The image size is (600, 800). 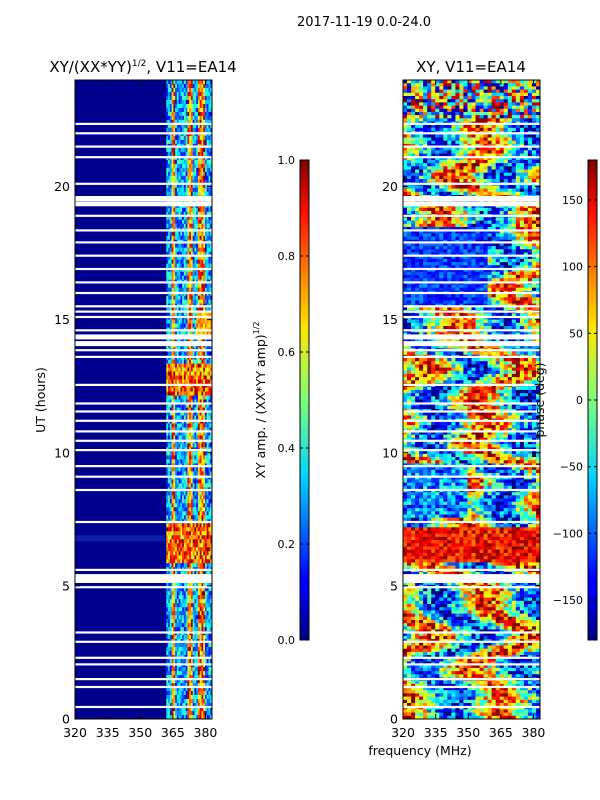 What do you see at coordinates (143, 411) in the screenshot?
I see `flagged-time-row` at bounding box center [143, 411].